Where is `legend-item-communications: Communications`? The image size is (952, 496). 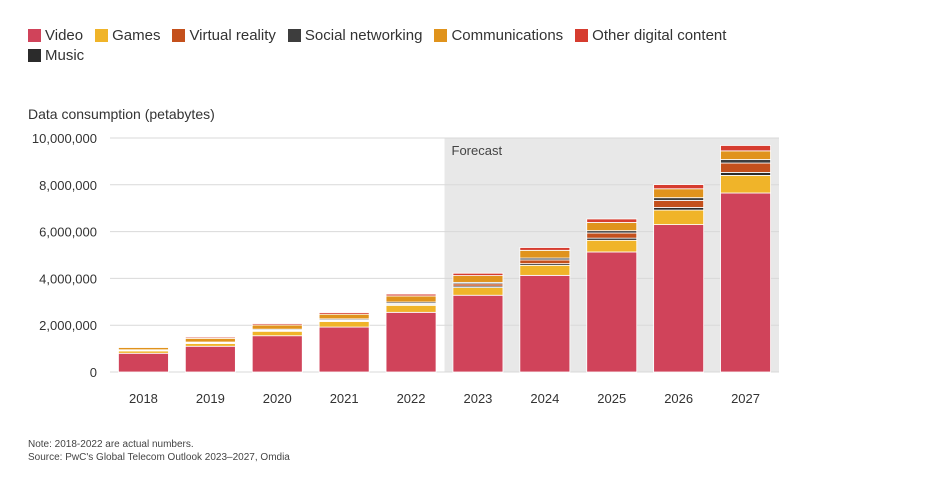
legend-item-communications: Communications is located at coordinates (498, 35).